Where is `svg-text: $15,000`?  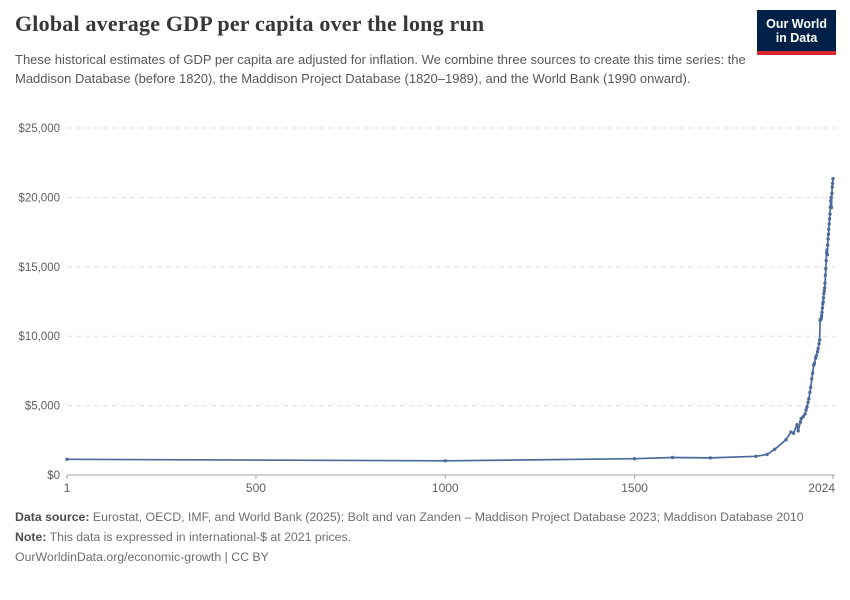
svg-text: $15,000 is located at coordinates (39, 268).